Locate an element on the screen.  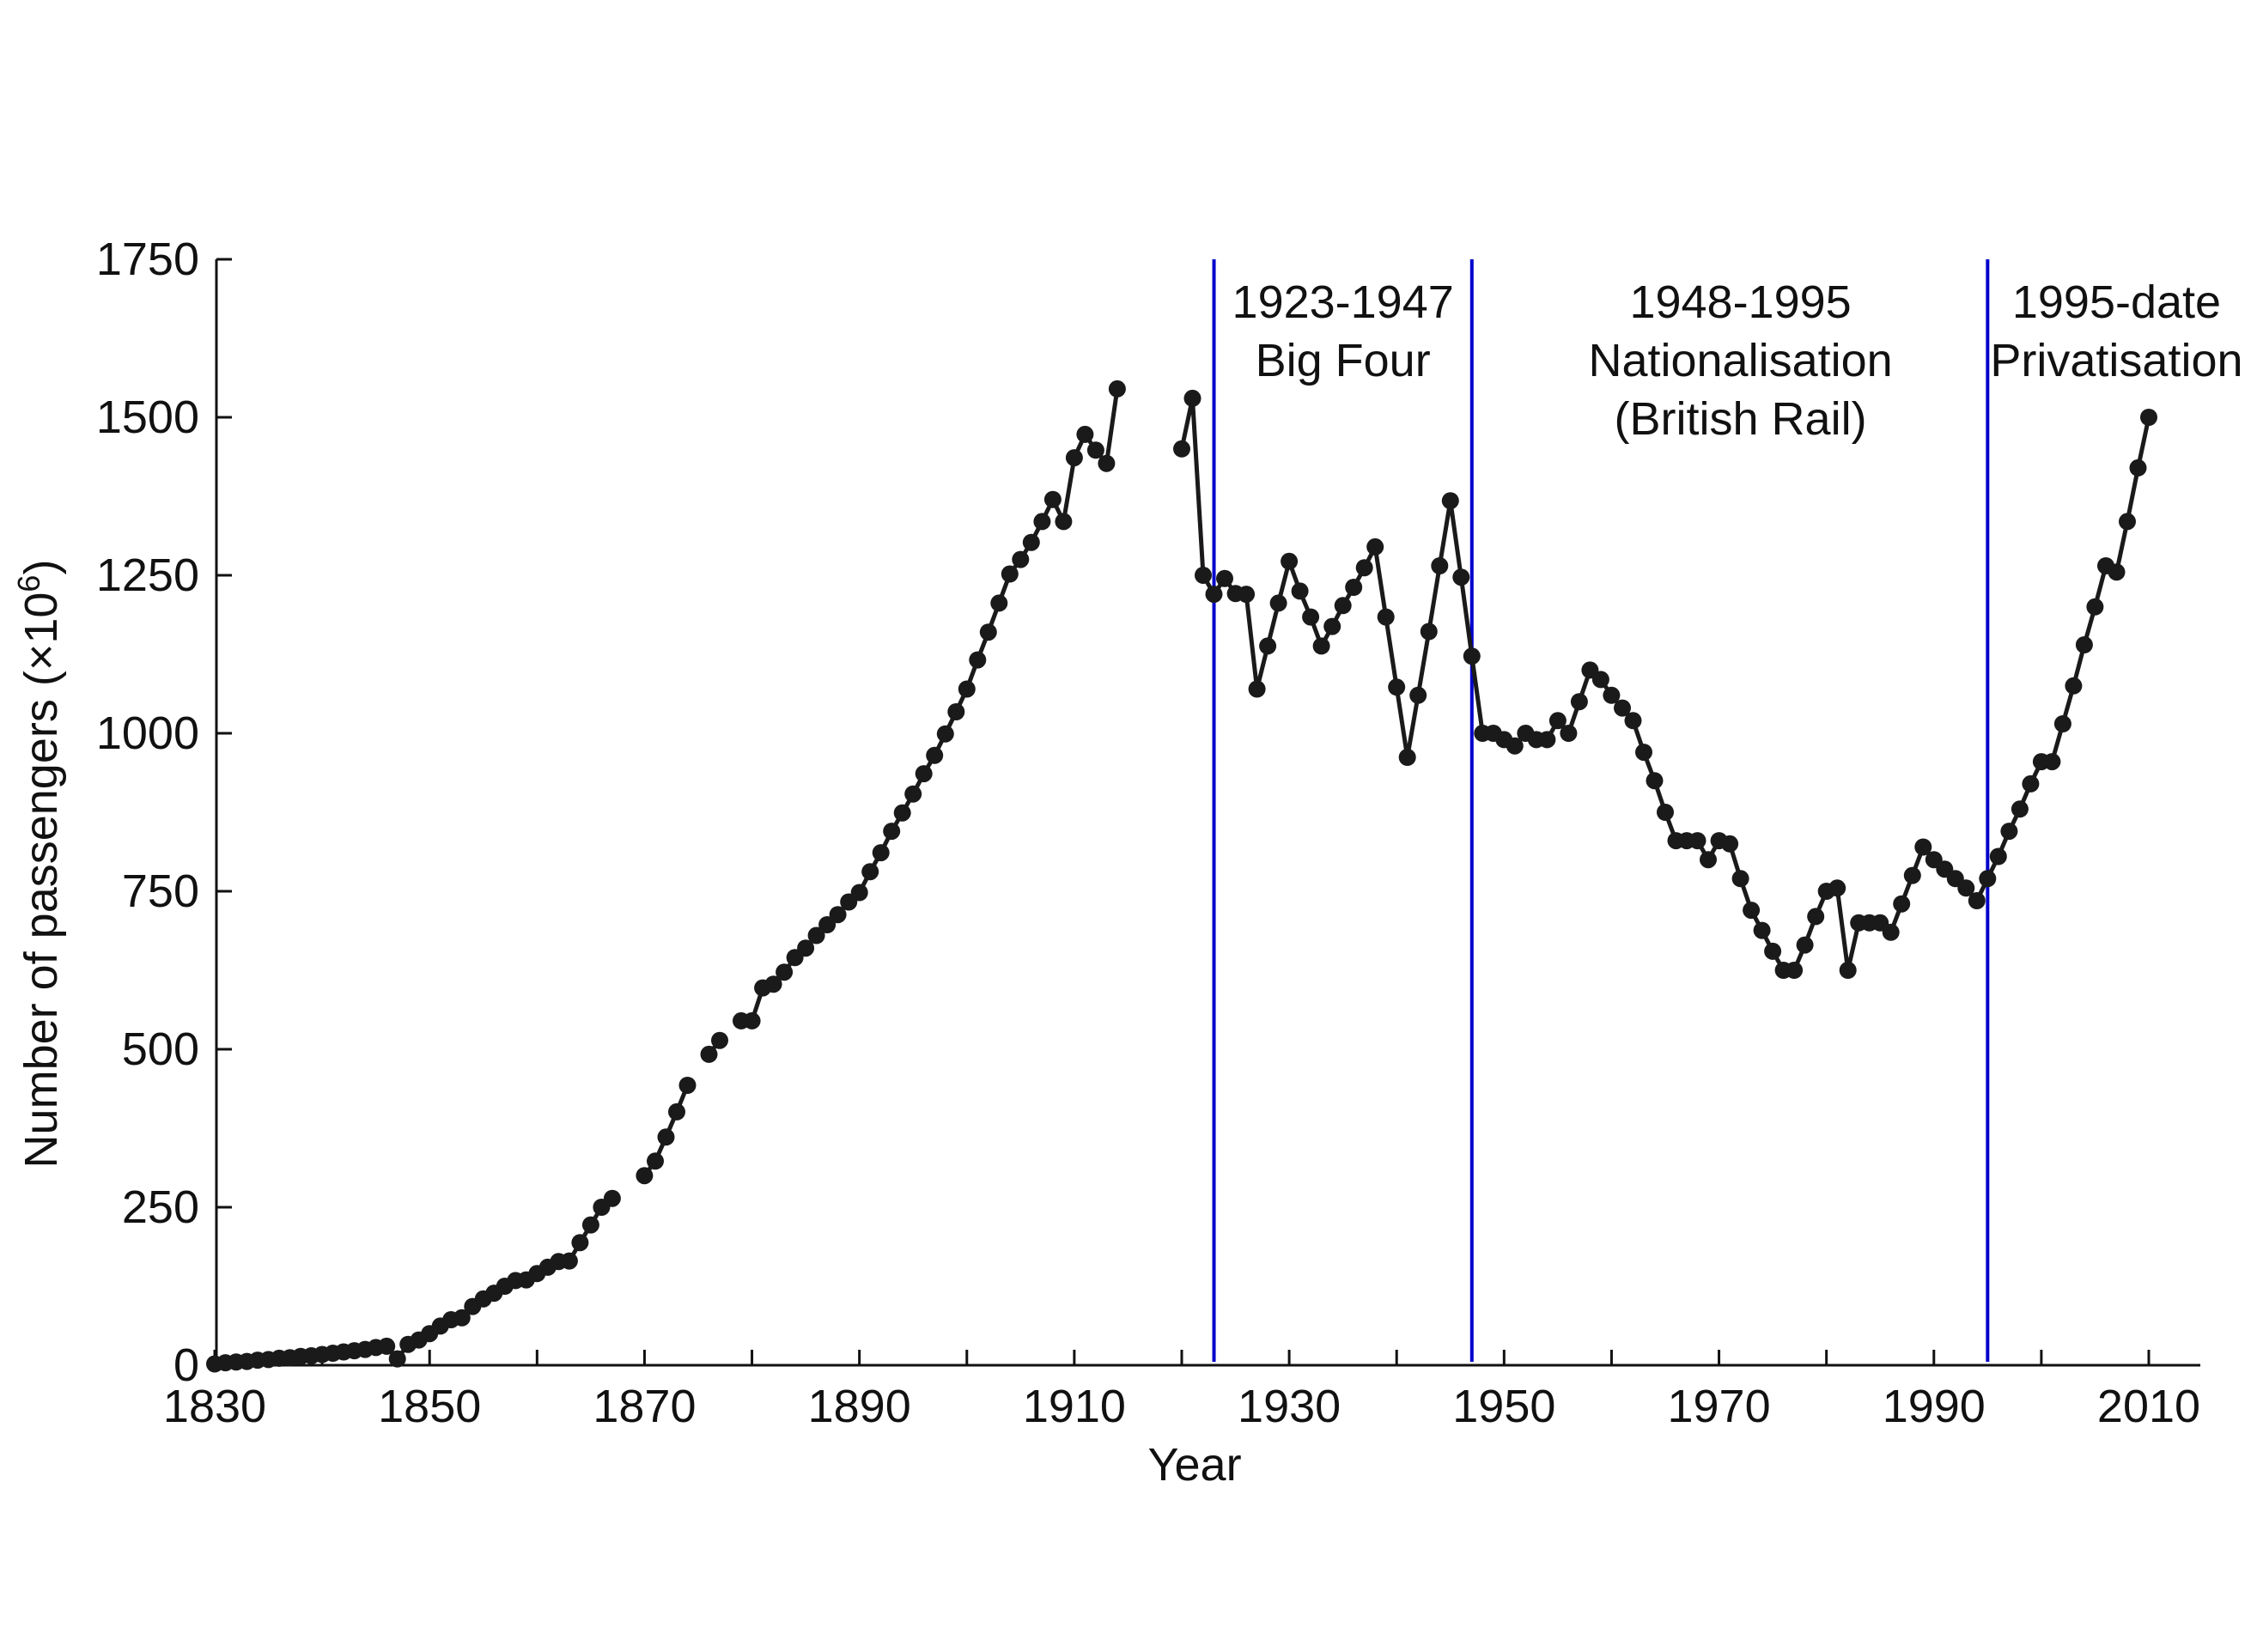
y-axis-label-end: ) is located at coordinates (41, 567).